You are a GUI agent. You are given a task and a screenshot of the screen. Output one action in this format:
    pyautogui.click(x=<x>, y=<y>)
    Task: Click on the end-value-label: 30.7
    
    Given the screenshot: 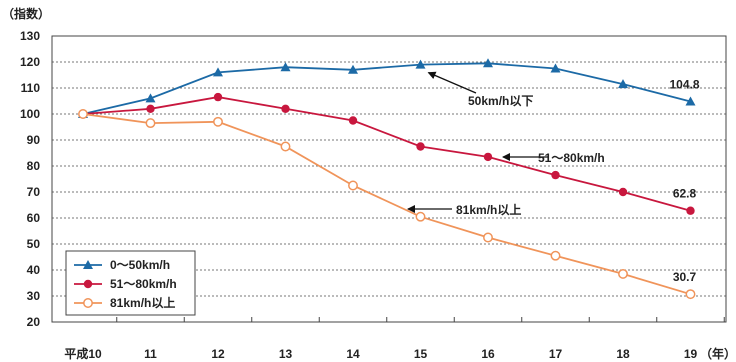 What is the action you would take?
    pyautogui.click(x=685, y=277)
    